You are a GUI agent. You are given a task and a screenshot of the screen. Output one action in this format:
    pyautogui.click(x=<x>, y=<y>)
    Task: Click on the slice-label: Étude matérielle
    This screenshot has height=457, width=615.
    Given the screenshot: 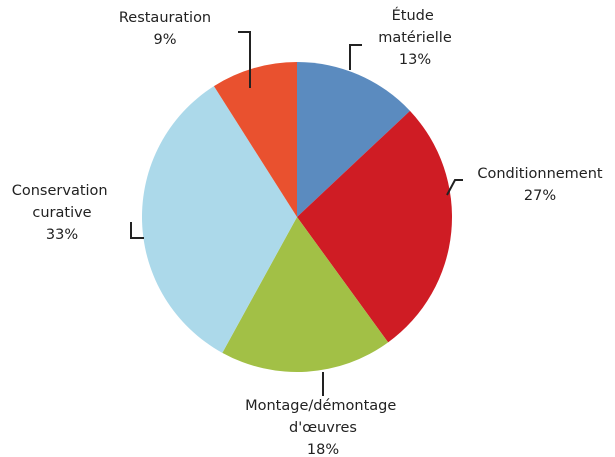 What is the action you would take?
    pyautogui.click(x=415, y=26)
    